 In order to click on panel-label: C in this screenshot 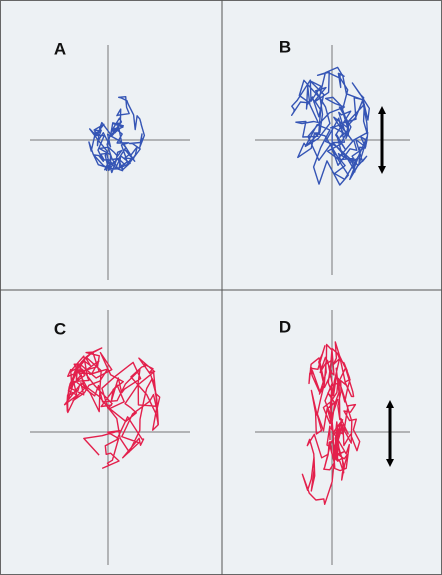, I will do `click(60, 328)`.